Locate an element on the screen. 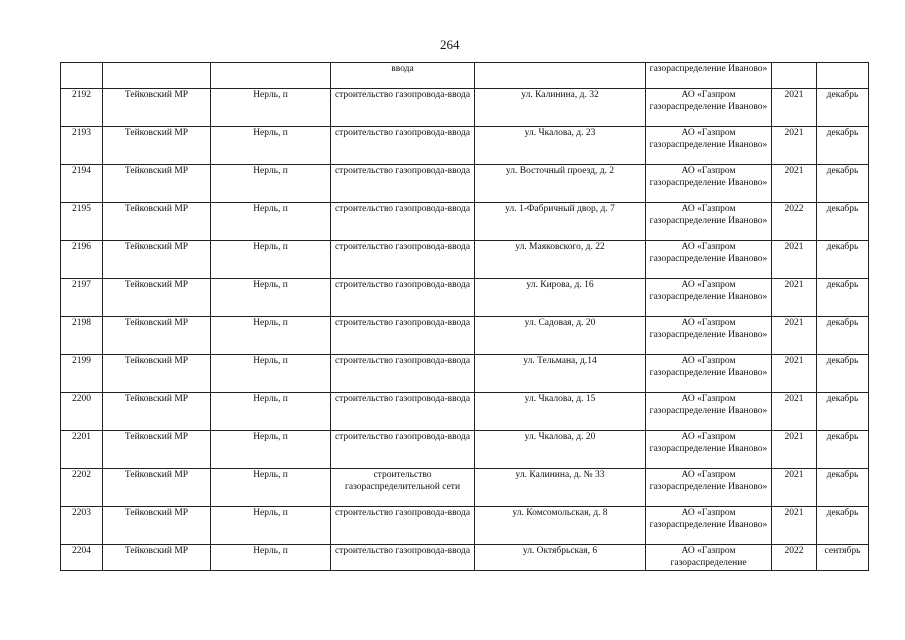 This screenshot has height=640, width=905. number-cell: 2197 is located at coordinates (81, 297).